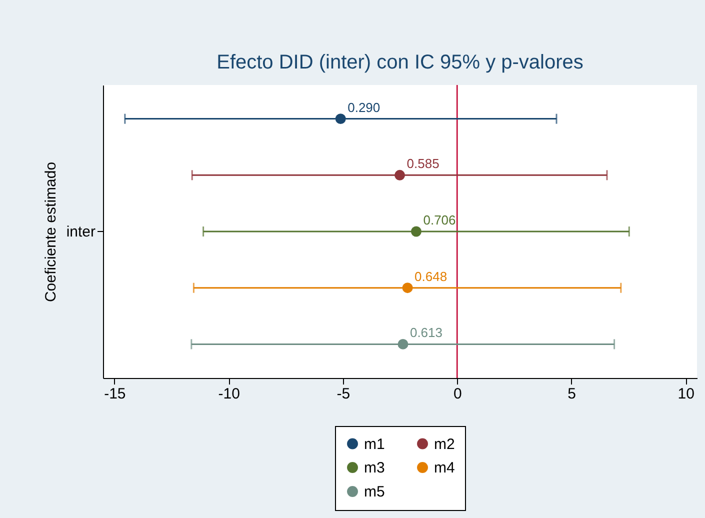 This screenshot has width=705, height=518. Describe the element at coordinates (439, 220) in the screenshot. I see `annotation: 0.706` at that location.